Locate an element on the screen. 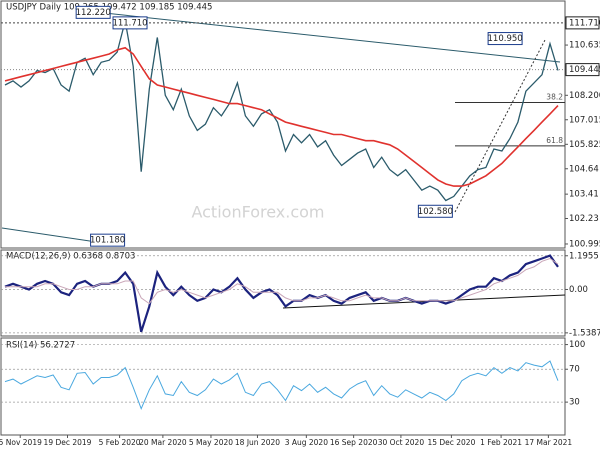 The height and width of the screenshot is (450, 600). y-tick-label: 108.200 is located at coordinates (584, 96).